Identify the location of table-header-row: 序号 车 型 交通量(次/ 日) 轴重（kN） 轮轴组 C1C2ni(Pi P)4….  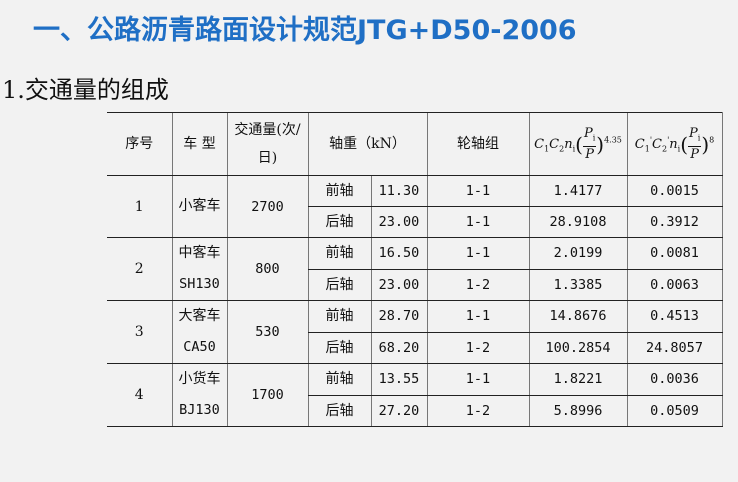
(415, 144).